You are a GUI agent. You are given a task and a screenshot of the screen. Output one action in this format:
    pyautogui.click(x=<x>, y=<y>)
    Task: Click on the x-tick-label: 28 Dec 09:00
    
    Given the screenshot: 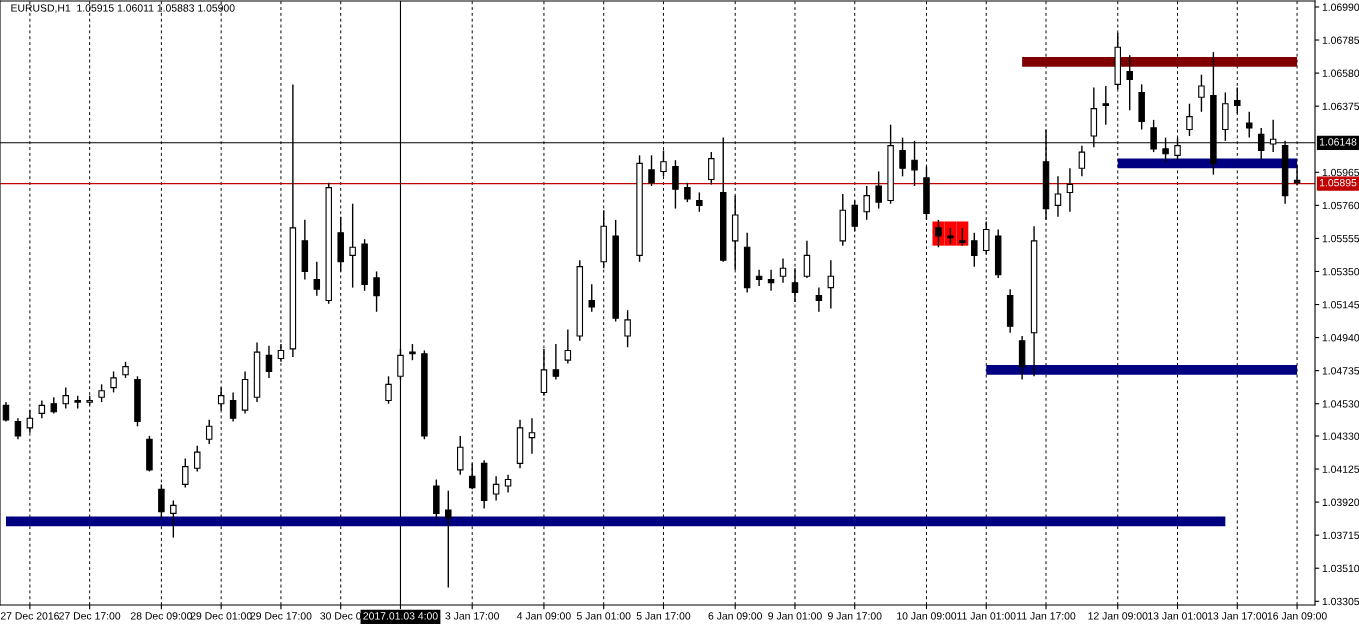 What is the action you would take?
    pyautogui.click(x=161, y=616)
    